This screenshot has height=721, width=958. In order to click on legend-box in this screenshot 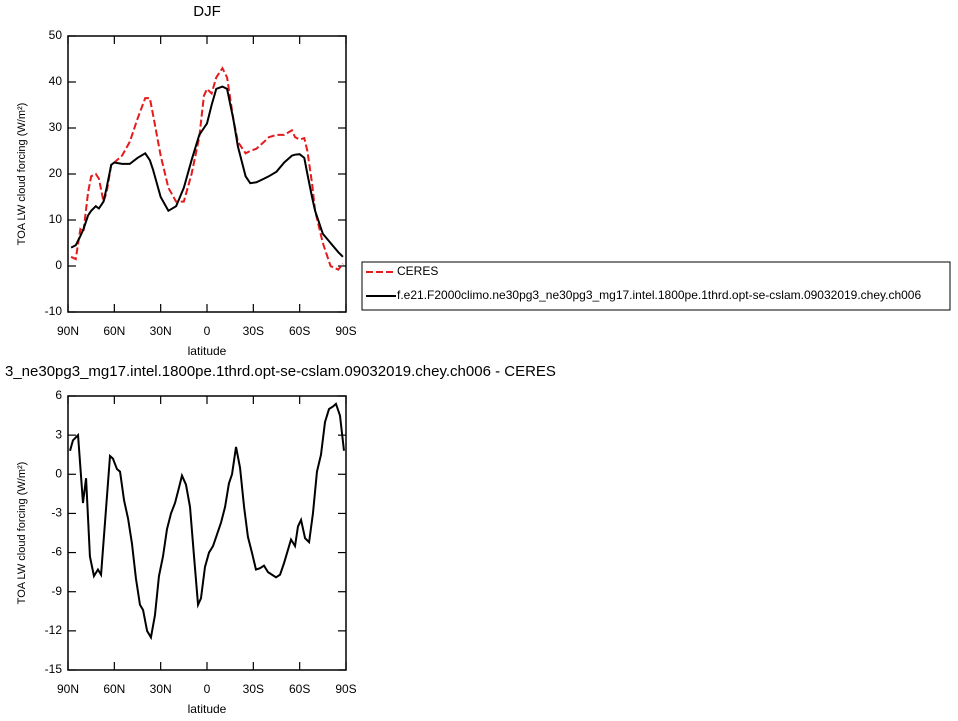, I will do `click(656, 286)`.